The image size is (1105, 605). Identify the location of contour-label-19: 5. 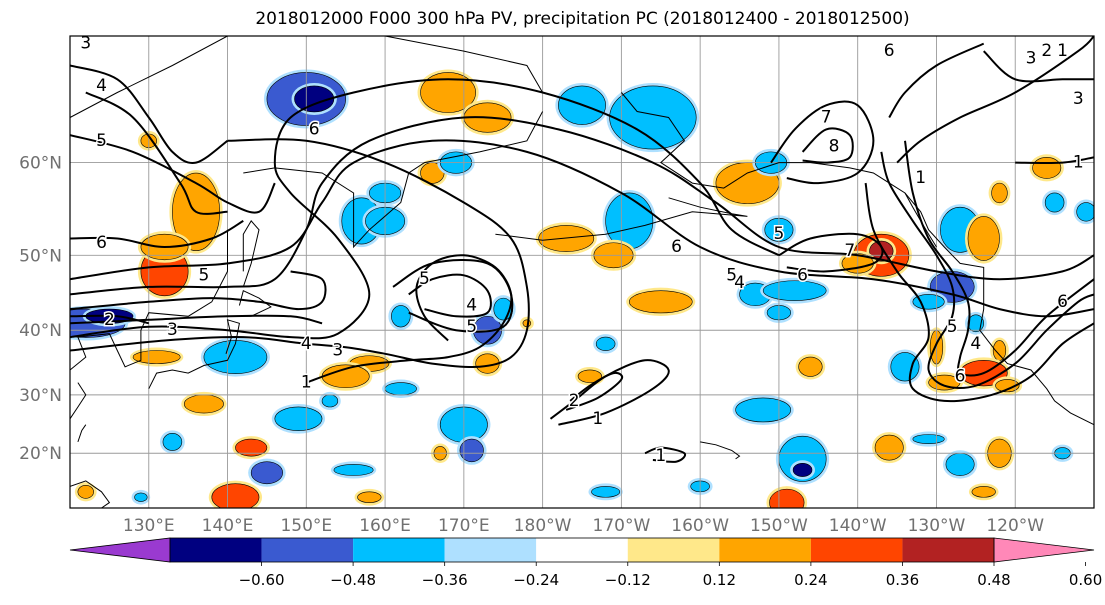
(779, 234).